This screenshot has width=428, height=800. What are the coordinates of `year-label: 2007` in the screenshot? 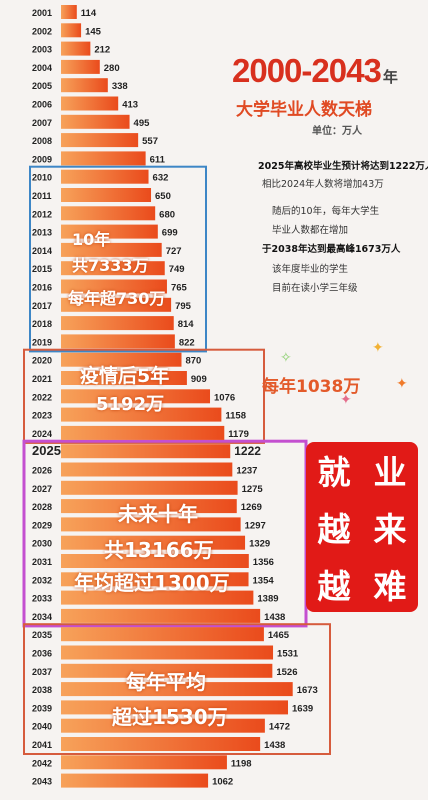 It's located at (42, 123).